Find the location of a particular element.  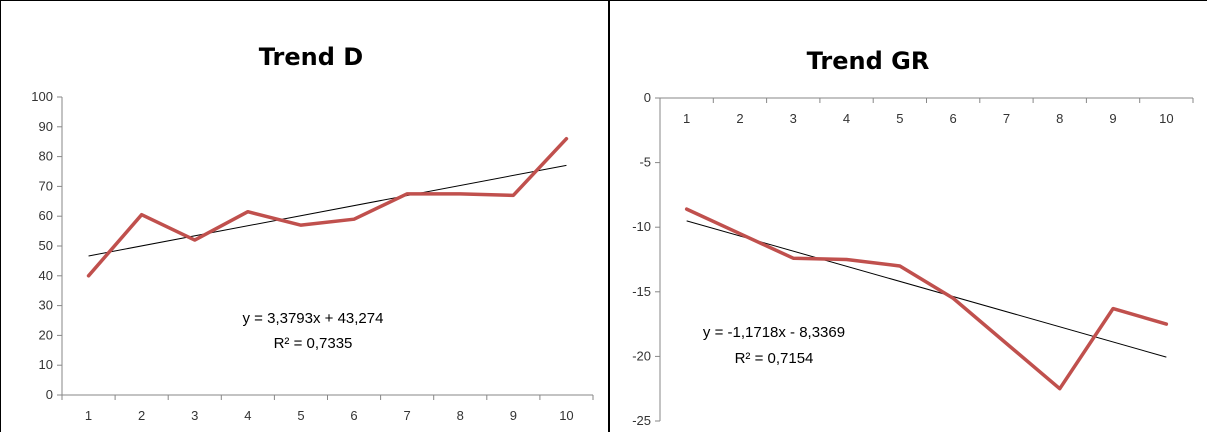

y-tick-label: 50 is located at coordinates (46, 245).